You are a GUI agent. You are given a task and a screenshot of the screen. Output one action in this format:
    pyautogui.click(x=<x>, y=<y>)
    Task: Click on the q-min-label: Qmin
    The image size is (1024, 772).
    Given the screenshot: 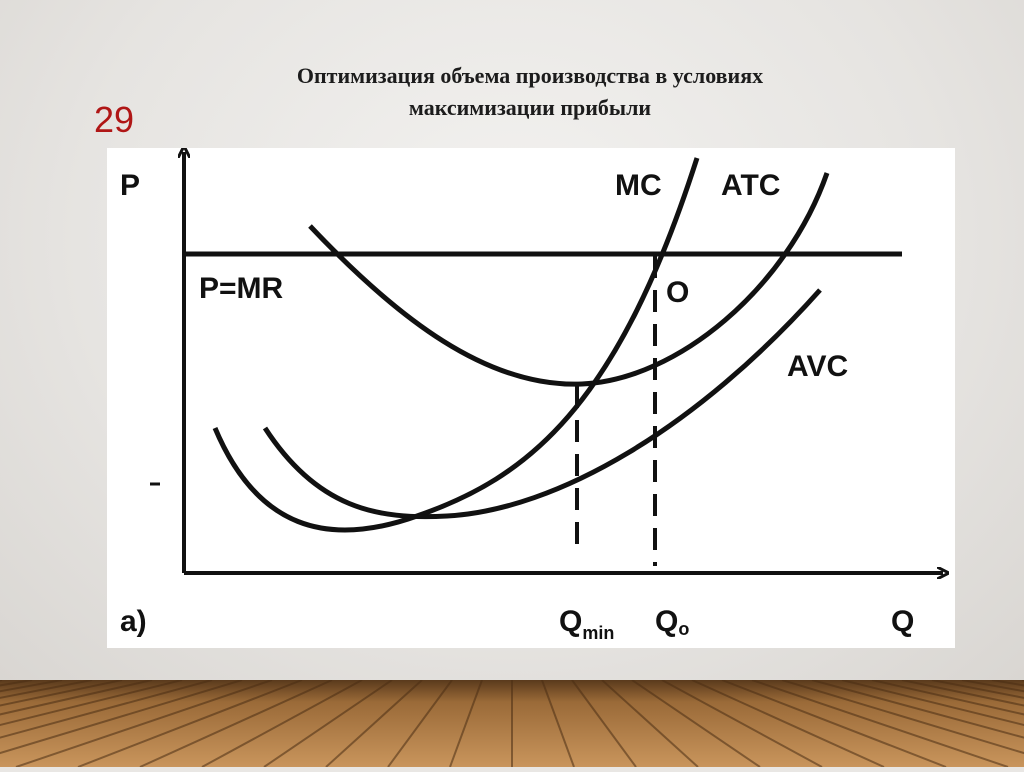 What is the action you would take?
    pyautogui.click(x=586, y=624)
    